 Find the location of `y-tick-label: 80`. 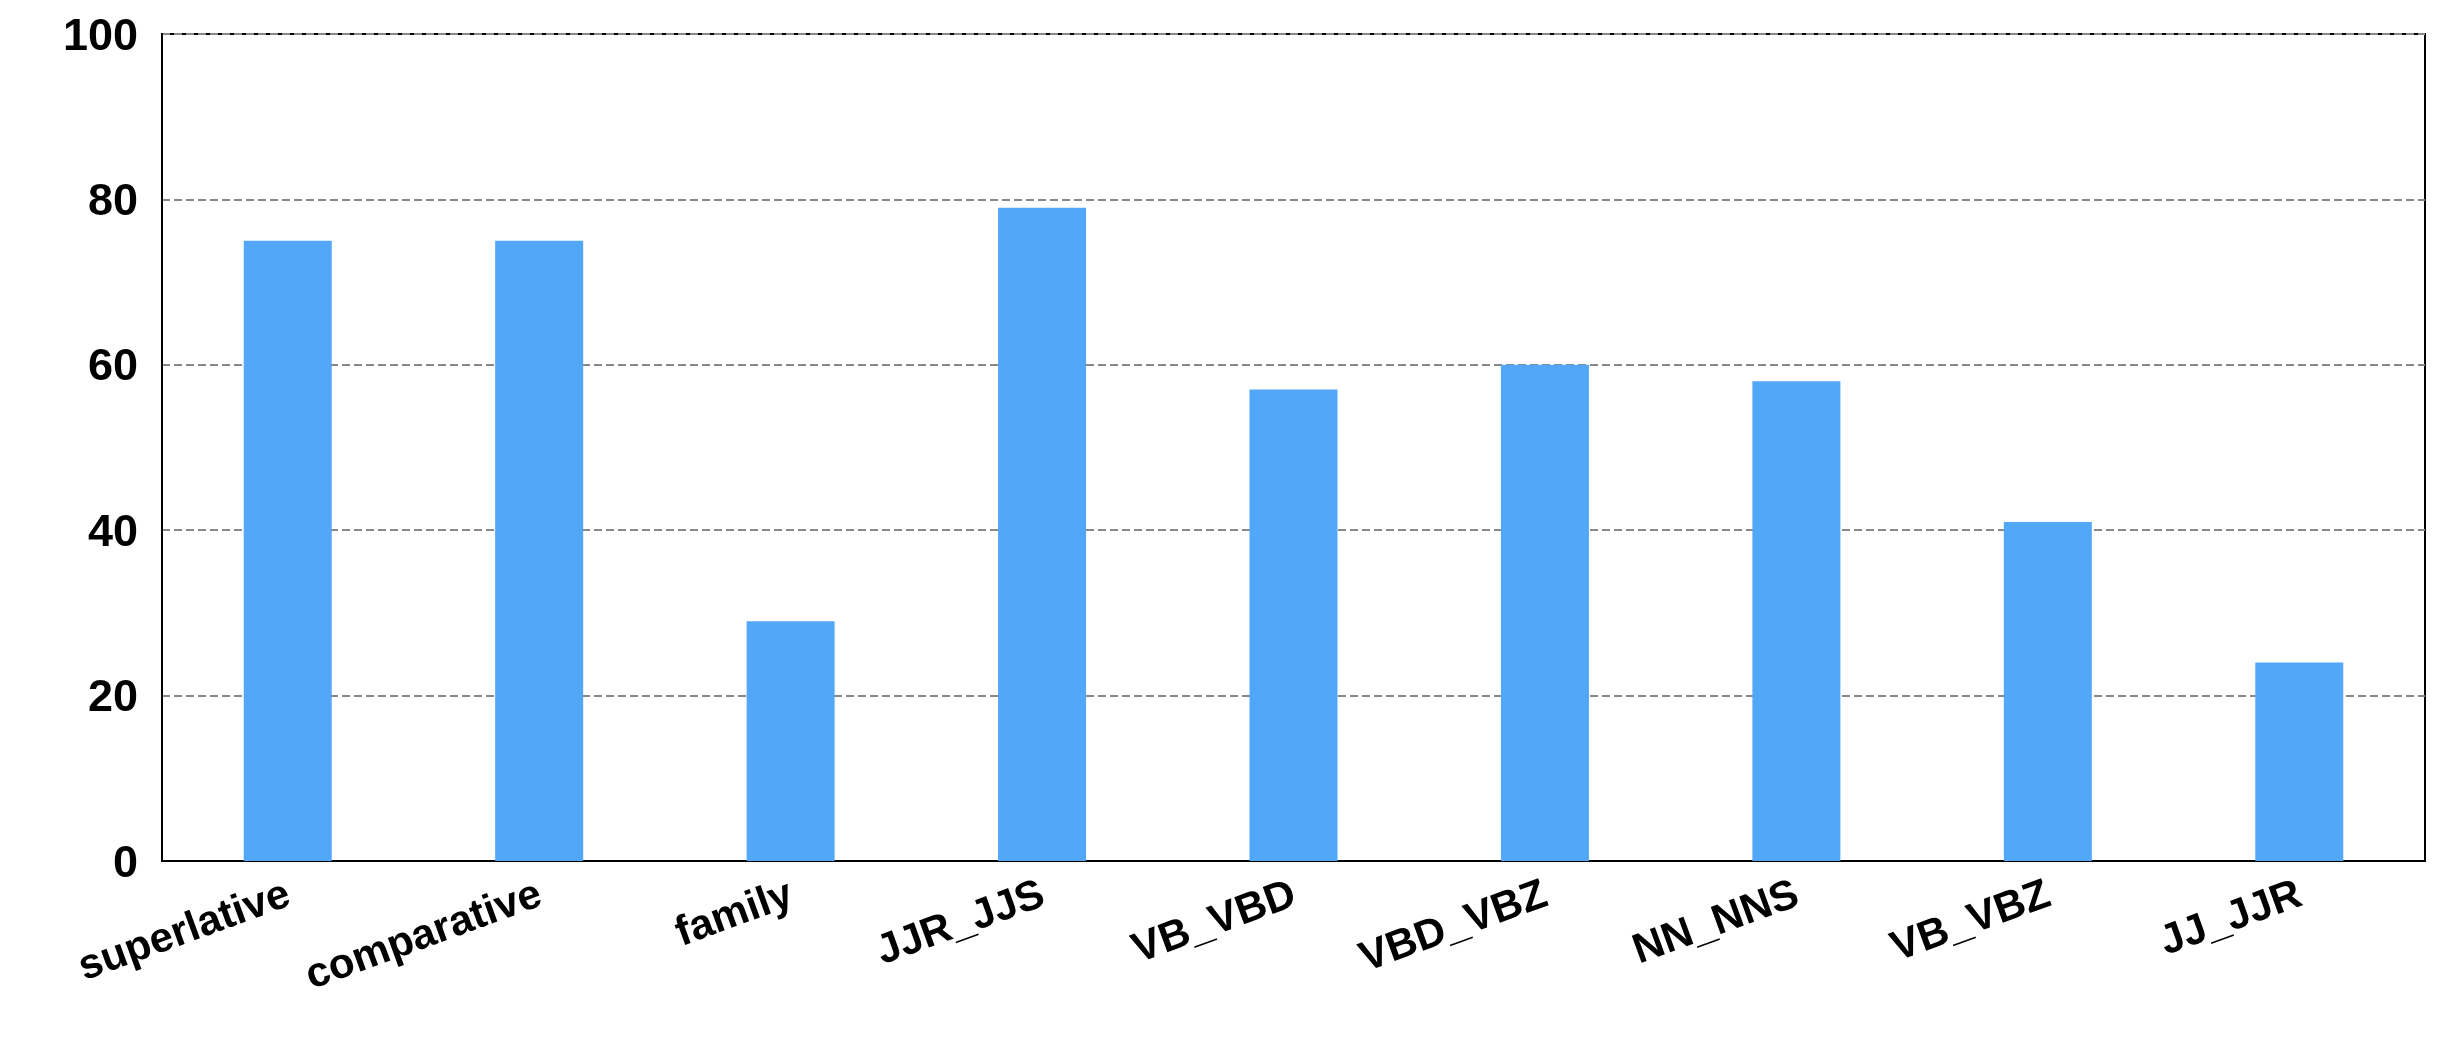

y-tick-label: 80 is located at coordinates (112, 199).